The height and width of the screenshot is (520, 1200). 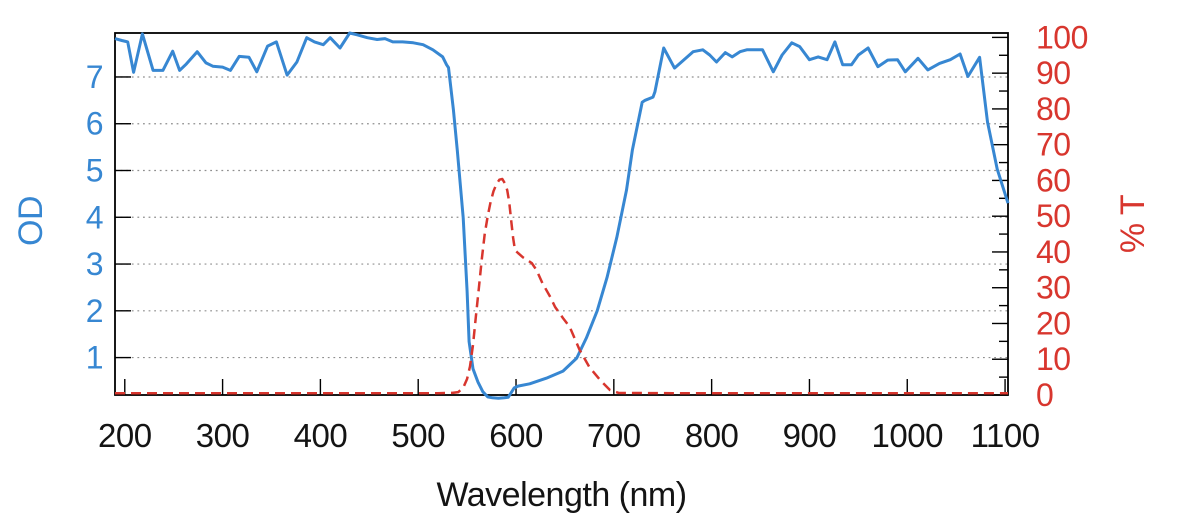 What do you see at coordinates (1053, 323) in the screenshot?
I see `right-tick-label: 20` at bounding box center [1053, 323].